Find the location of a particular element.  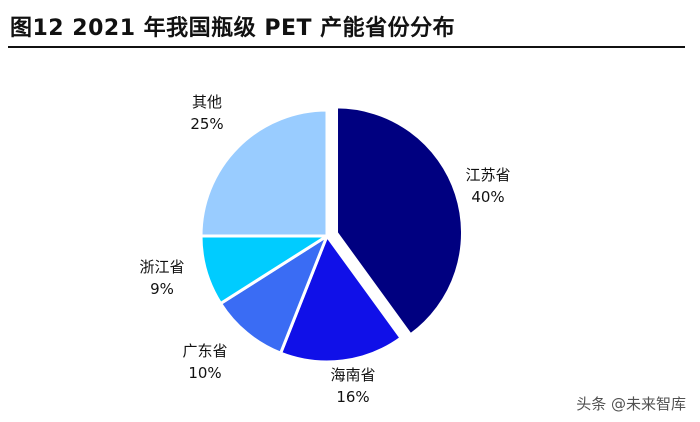

slice-label-2: 海南省 is located at coordinates (352, 375).